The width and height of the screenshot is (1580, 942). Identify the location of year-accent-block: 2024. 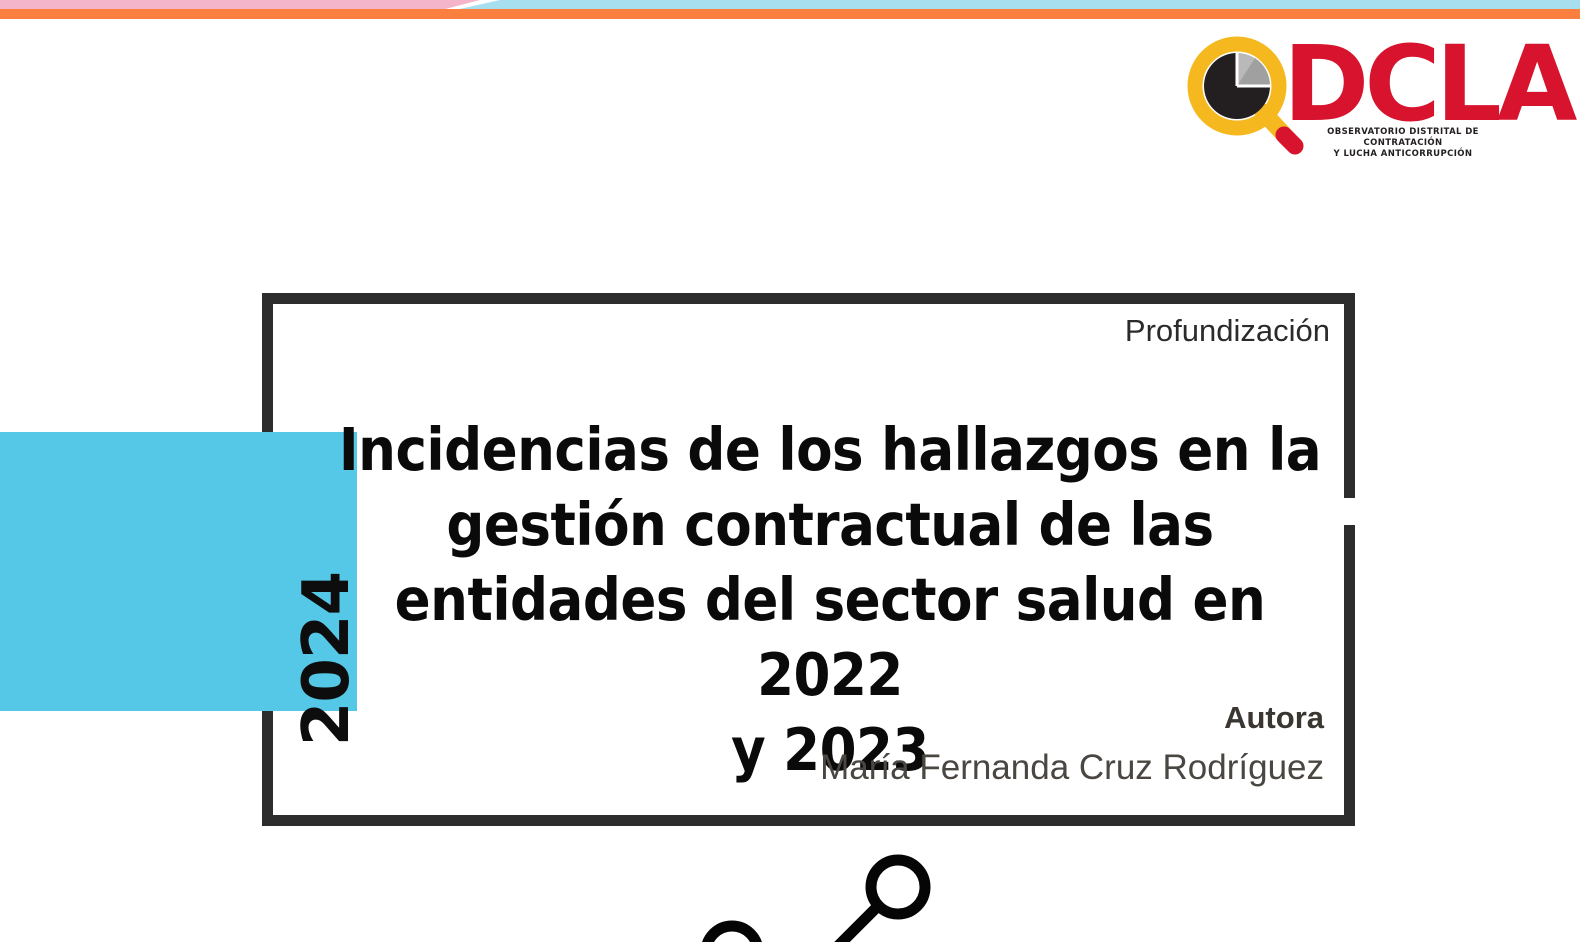
(182, 589).